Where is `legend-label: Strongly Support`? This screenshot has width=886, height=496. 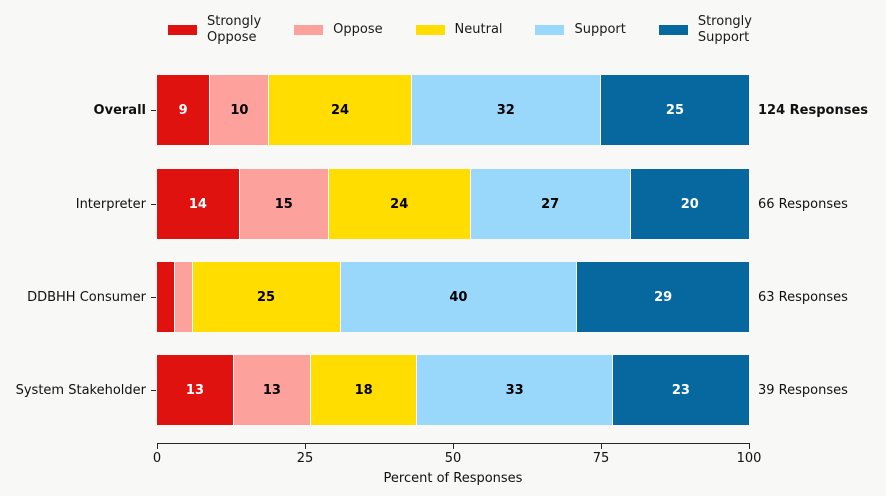
legend-label: Strongly Support is located at coordinates (725, 30).